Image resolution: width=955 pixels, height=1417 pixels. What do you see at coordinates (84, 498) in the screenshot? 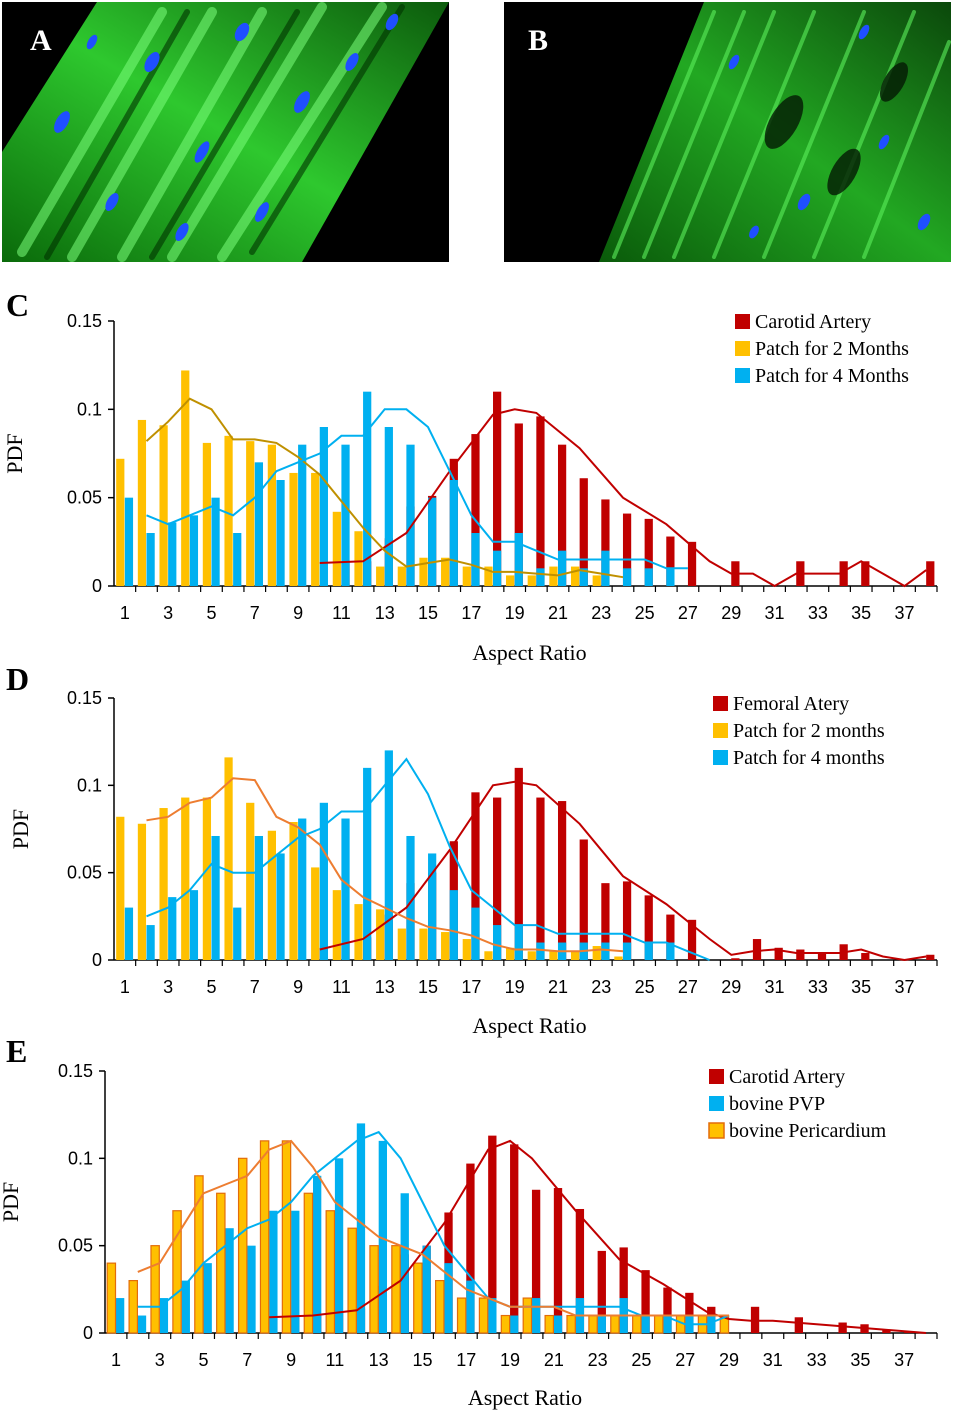
I see `y-tick-label: 0.05` at bounding box center [84, 498].